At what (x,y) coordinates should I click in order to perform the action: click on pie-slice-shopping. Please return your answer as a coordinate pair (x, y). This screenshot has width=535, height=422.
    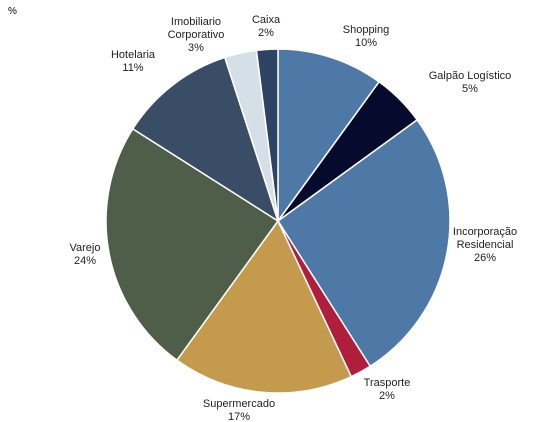
    Looking at the image, I should click on (329, 136).